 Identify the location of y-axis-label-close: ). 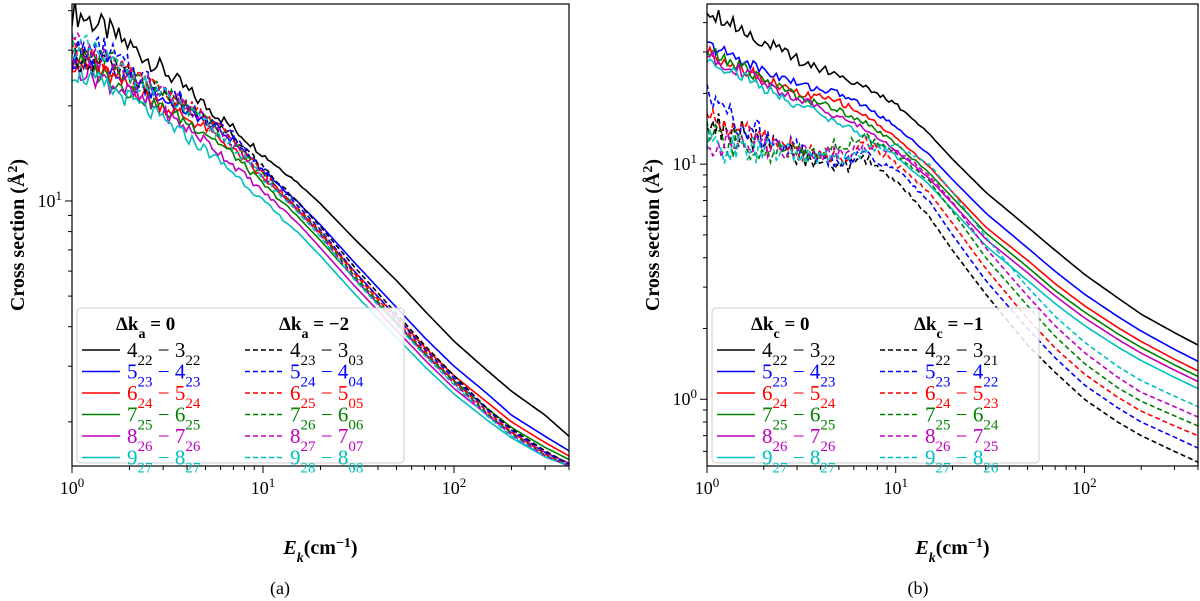
(653, 162).